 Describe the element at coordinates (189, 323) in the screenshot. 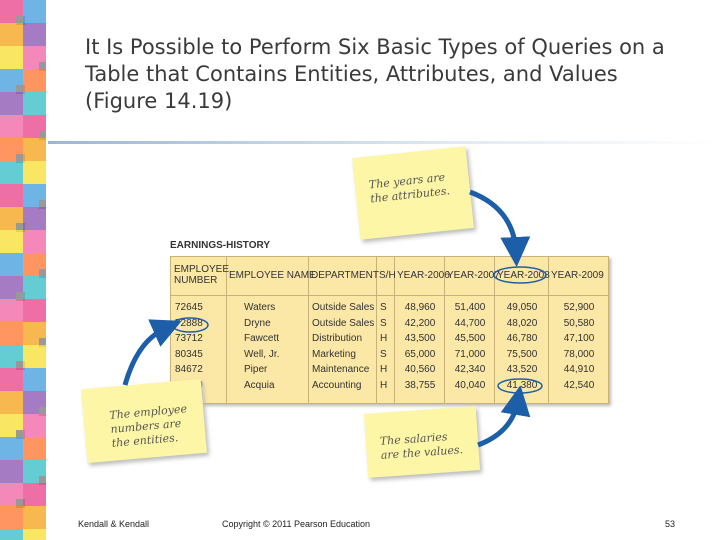

I see `table-cell: 72888` at that location.